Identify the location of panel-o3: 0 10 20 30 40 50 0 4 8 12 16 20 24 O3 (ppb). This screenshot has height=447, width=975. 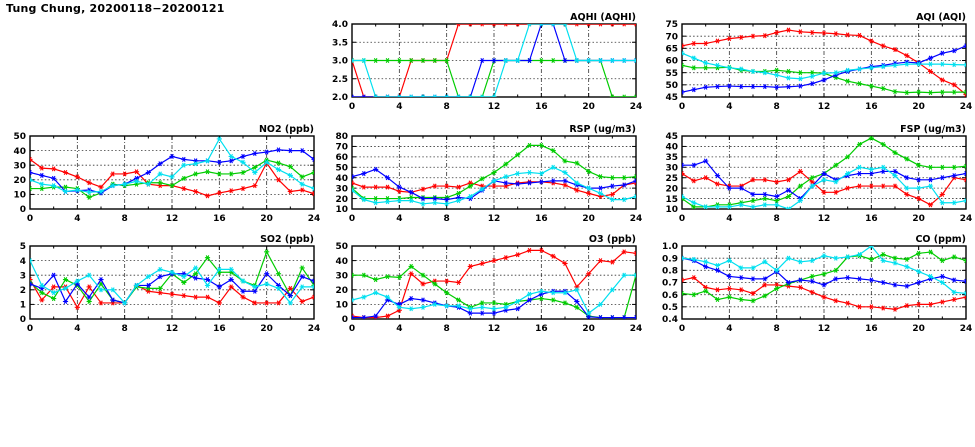
(482, 284).